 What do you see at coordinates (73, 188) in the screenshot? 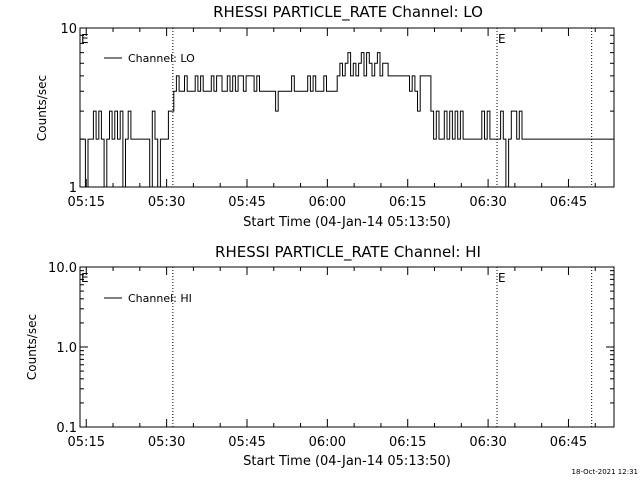
I see `y-tick-label: 1` at bounding box center [73, 188].